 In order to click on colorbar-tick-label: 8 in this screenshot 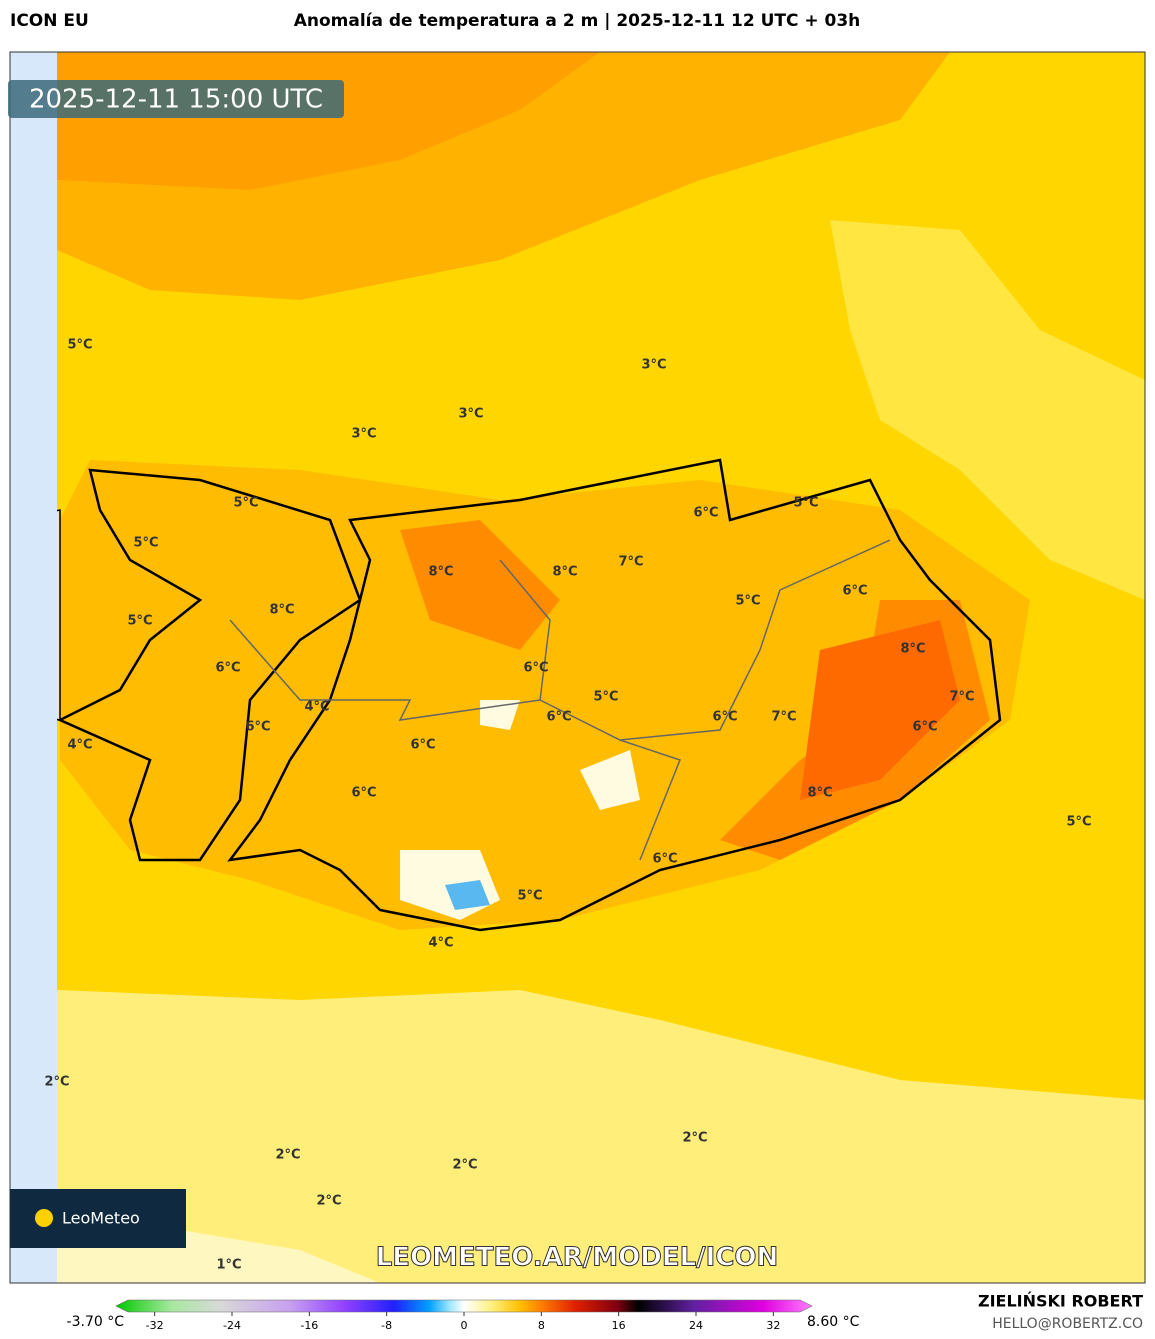, I will do `click(541, 1325)`.